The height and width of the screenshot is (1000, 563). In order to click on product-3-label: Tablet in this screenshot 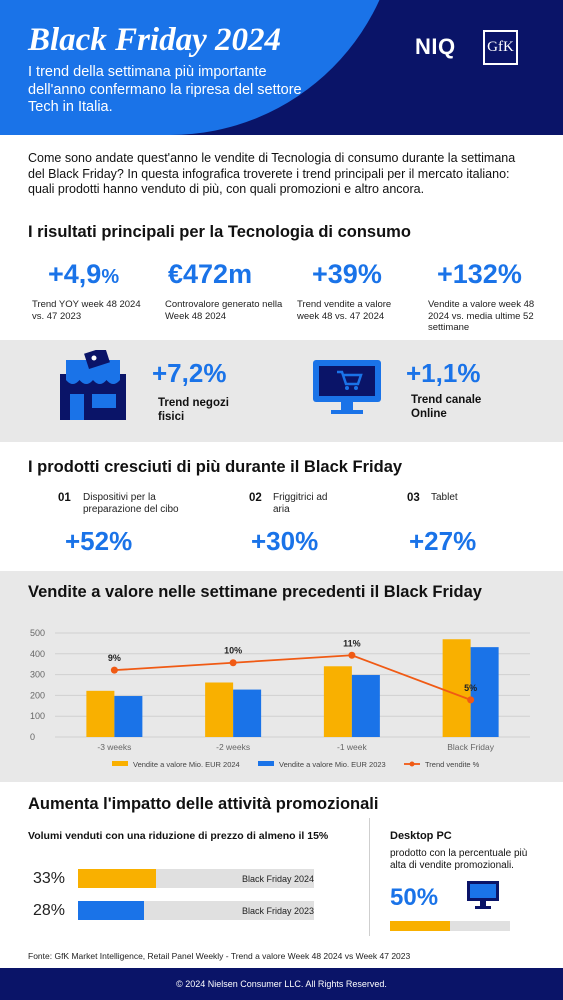, I will do `click(444, 497)`.